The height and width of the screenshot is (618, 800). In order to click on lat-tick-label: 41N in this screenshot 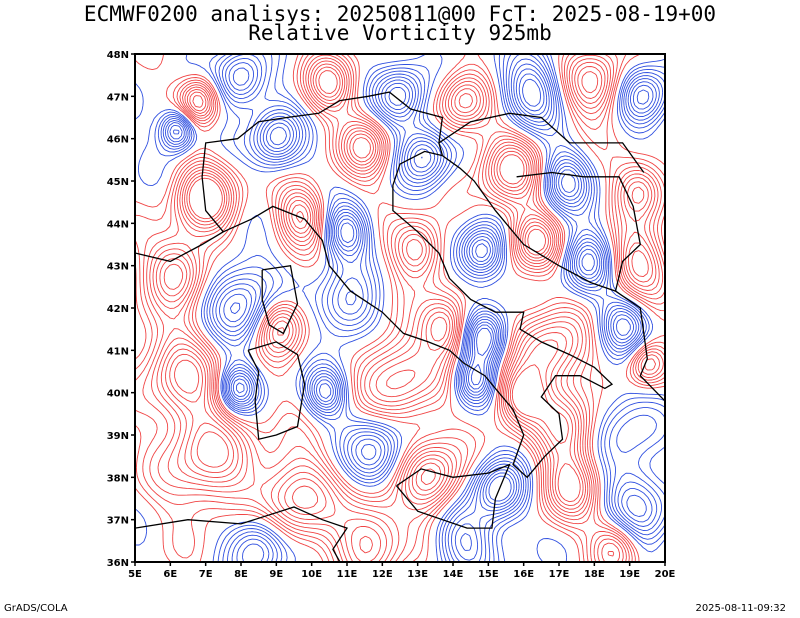, I will do `click(118, 351)`.